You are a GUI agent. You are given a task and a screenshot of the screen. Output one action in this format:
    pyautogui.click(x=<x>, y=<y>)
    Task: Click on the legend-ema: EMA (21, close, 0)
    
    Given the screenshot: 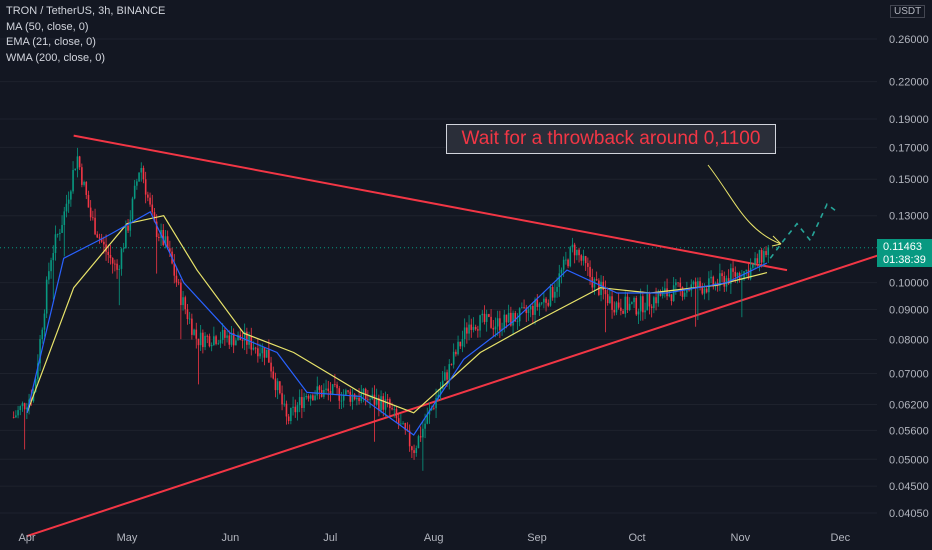 What is the action you would take?
    pyautogui.click(x=51, y=42)
    